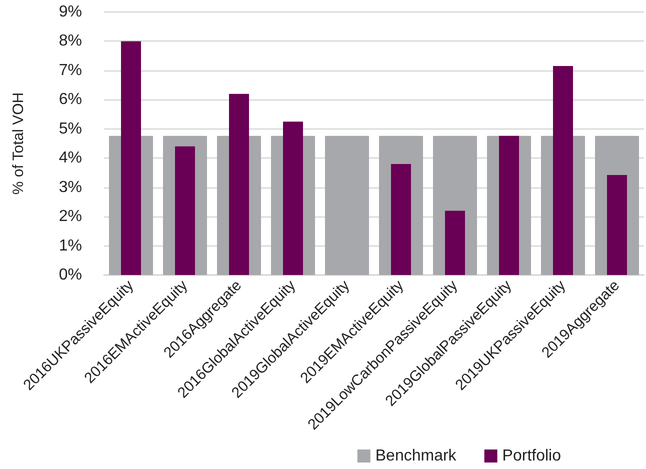  Describe the element at coordinates (70, 12) in the screenshot. I see `y-tick-label: 9%` at that location.